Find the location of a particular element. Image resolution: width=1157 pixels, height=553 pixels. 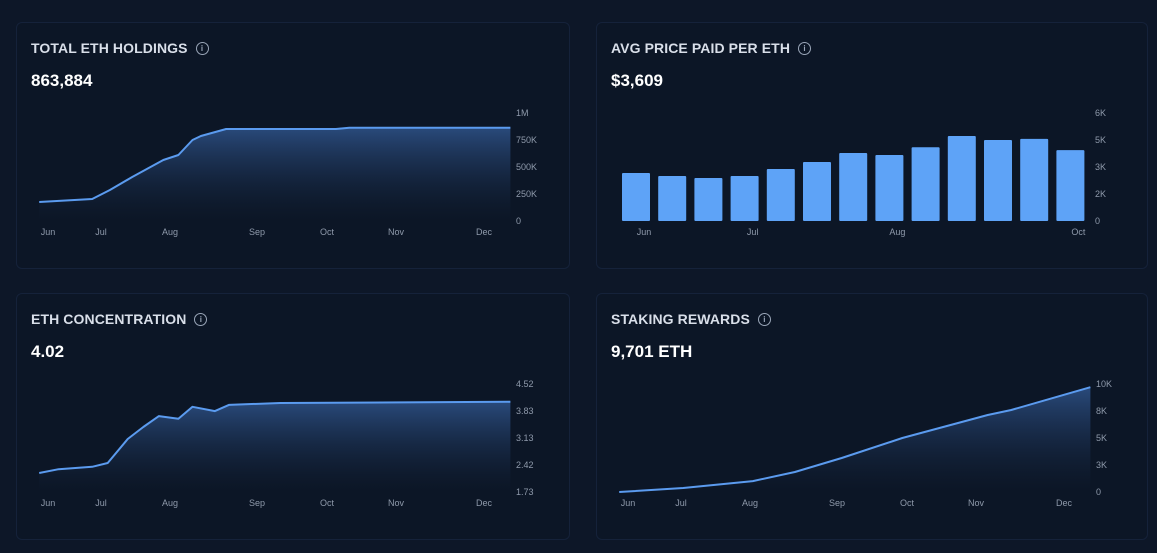

card-title: STAKING REWARDS i is located at coordinates (691, 319).